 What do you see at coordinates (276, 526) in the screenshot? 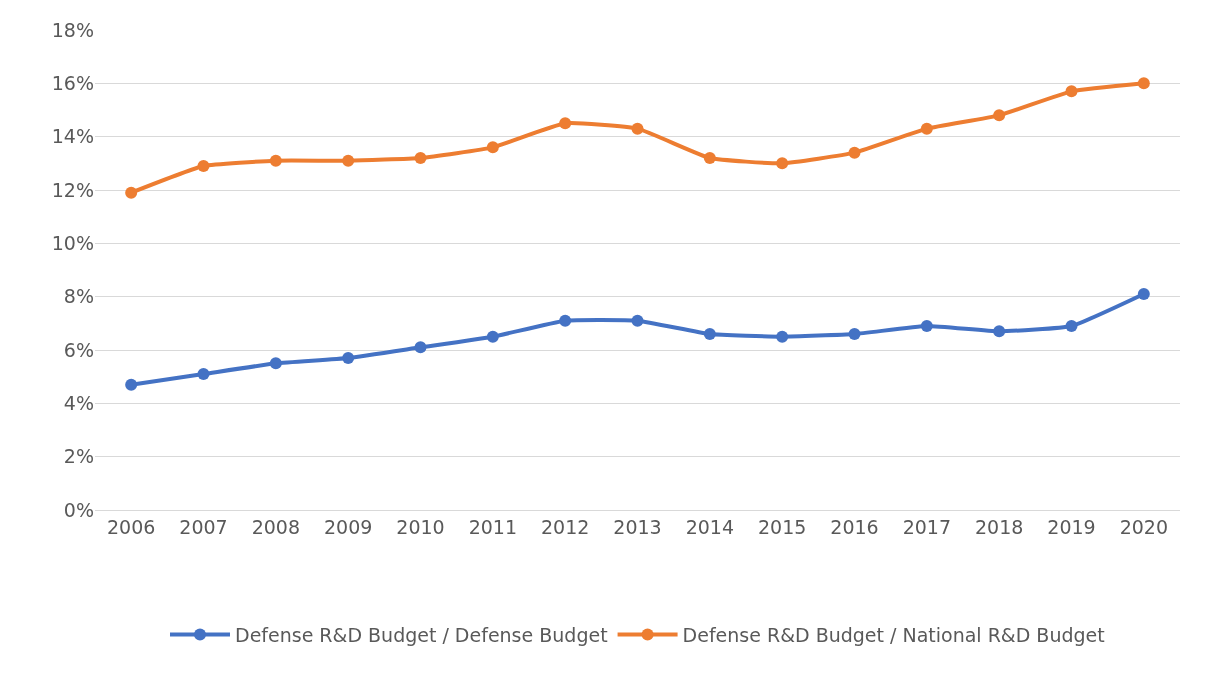
I see `x-tick-label: 2008` at bounding box center [276, 526].